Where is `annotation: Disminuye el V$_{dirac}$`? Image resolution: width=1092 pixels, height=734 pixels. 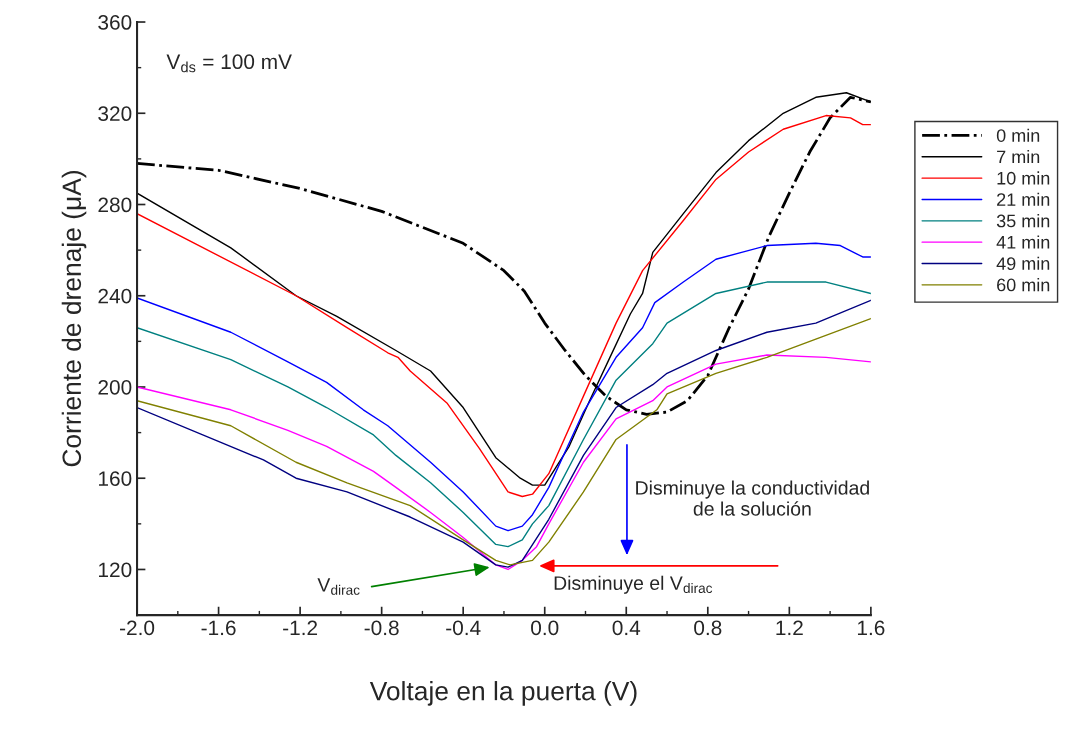 annotation: Disminuye el V$_{dirac}$ is located at coordinates (633, 584).